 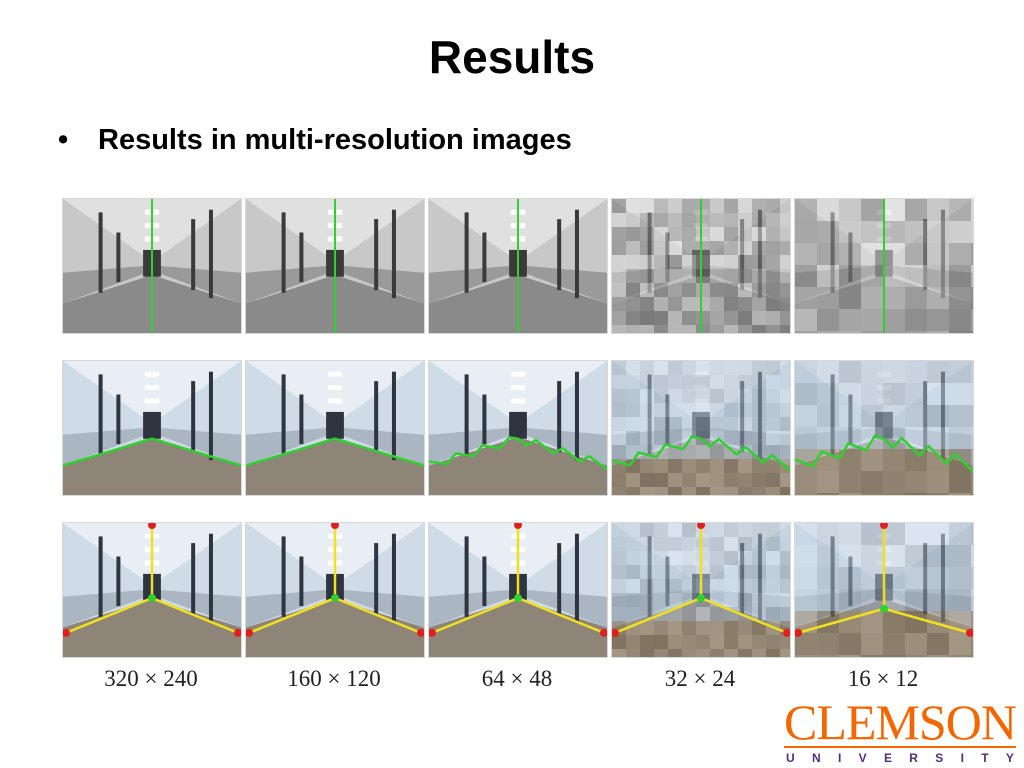 I want to click on clemson-logo: CLEMSON U N I V E R S I T Y, so click(x=900, y=729).